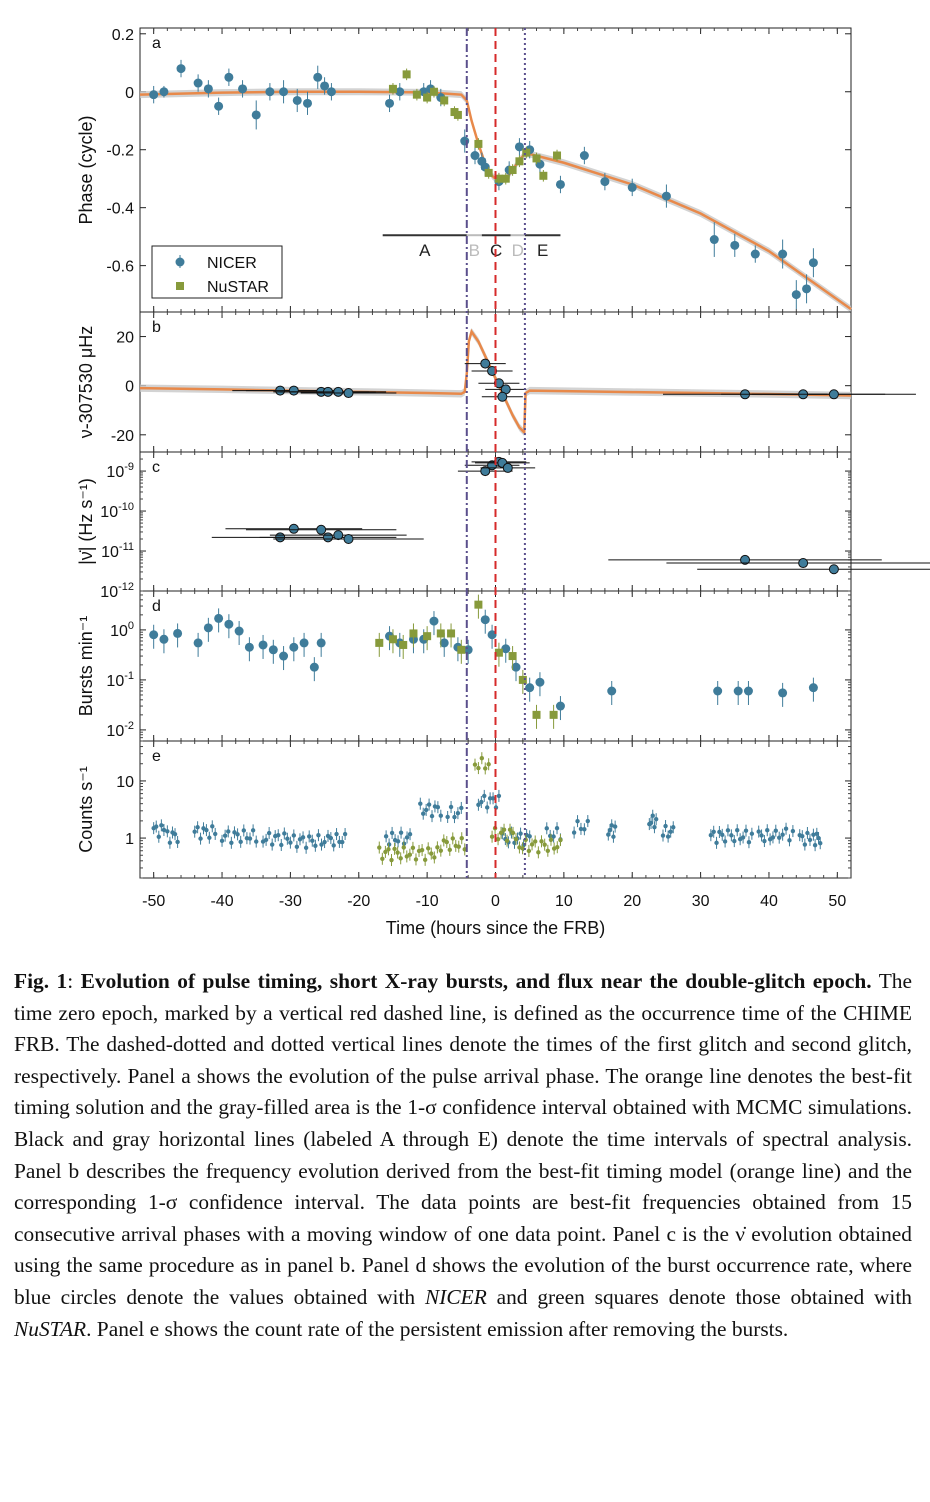  I want to click on panel-c, so click(534, 521).